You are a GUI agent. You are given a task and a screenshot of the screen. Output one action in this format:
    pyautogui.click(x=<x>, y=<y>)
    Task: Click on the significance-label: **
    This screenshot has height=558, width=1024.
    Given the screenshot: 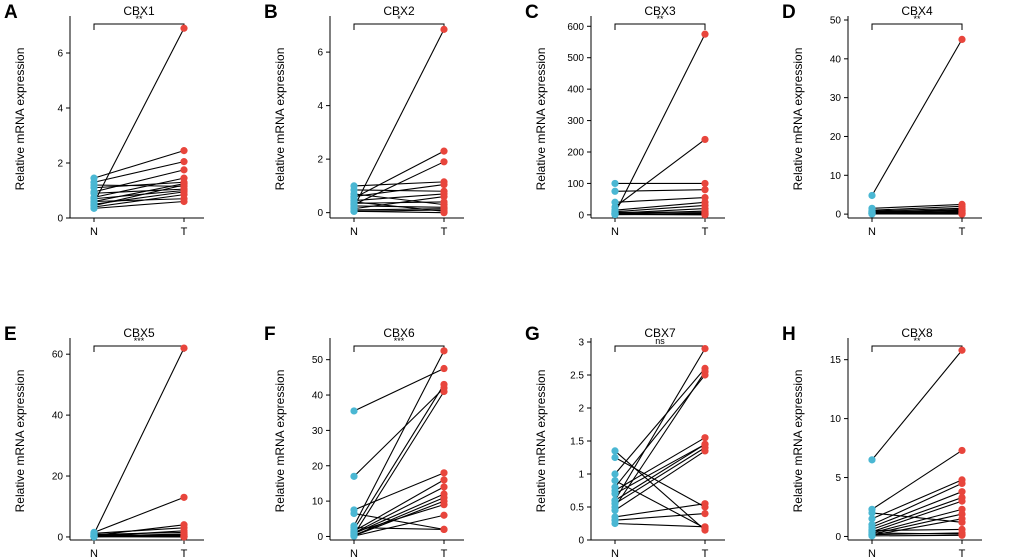 What is the action you would take?
    pyautogui.click(x=139, y=19)
    